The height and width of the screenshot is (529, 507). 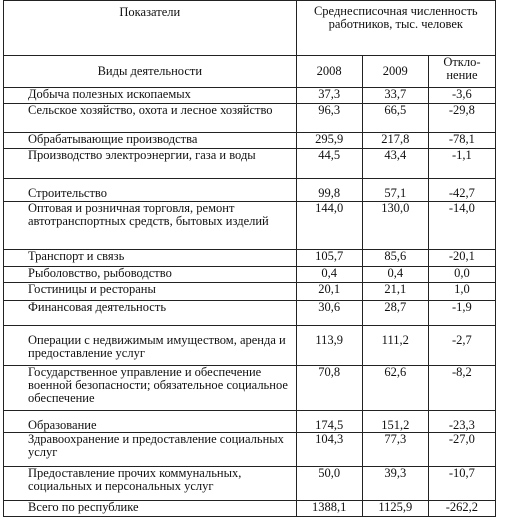 What do you see at coordinates (462, 508) in the screenshot?
I see `row-total-deviation: -262,2` at bounding box center [462, 508].